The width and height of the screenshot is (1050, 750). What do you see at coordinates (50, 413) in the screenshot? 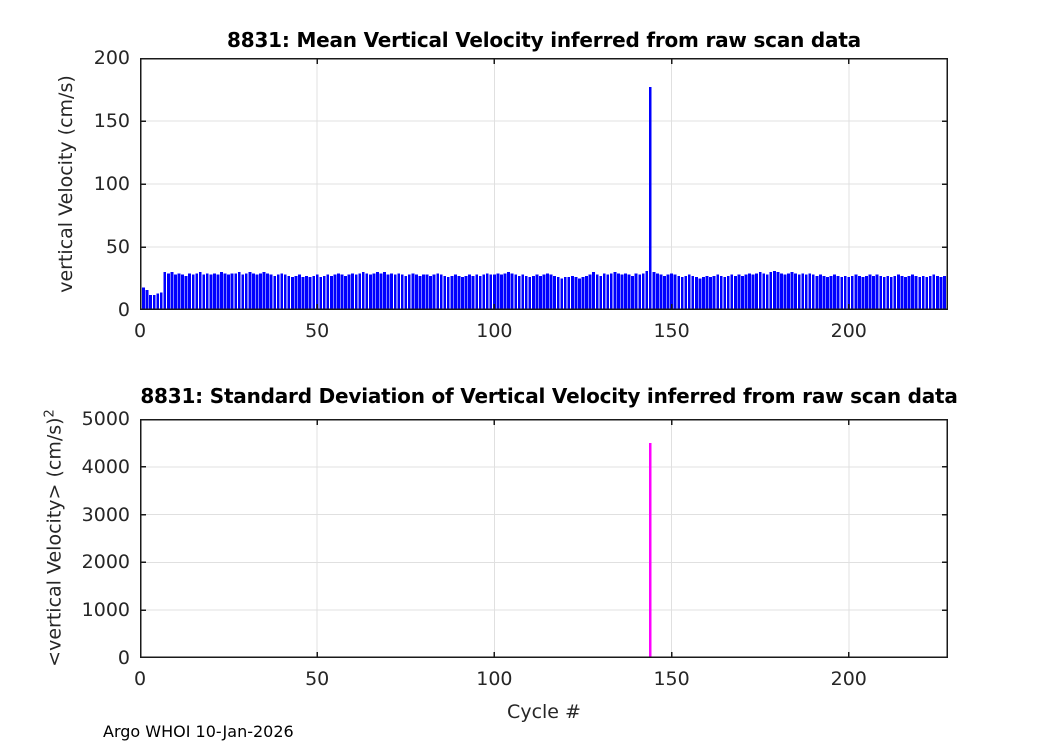
I see `std-y-axis-label-superscript: 2` at bounding box center [50, 413].